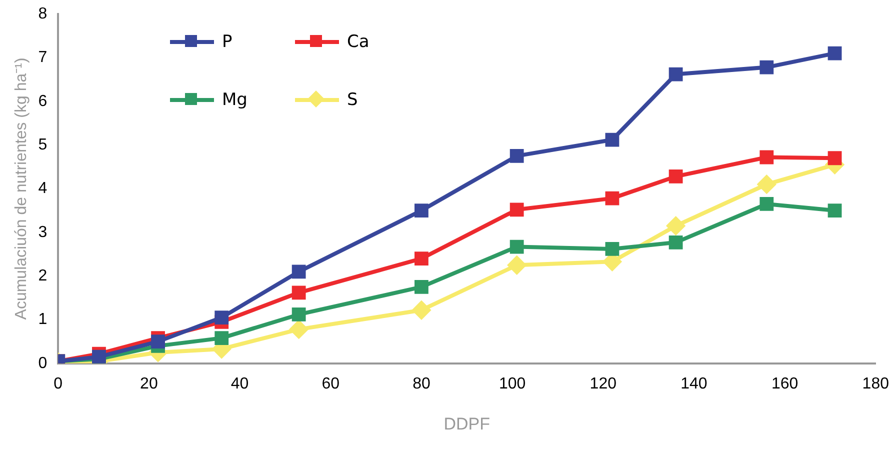  Describe the element at coordinates (43, 13) in the screenshot. I see `y-tick-label: 8` at that location.